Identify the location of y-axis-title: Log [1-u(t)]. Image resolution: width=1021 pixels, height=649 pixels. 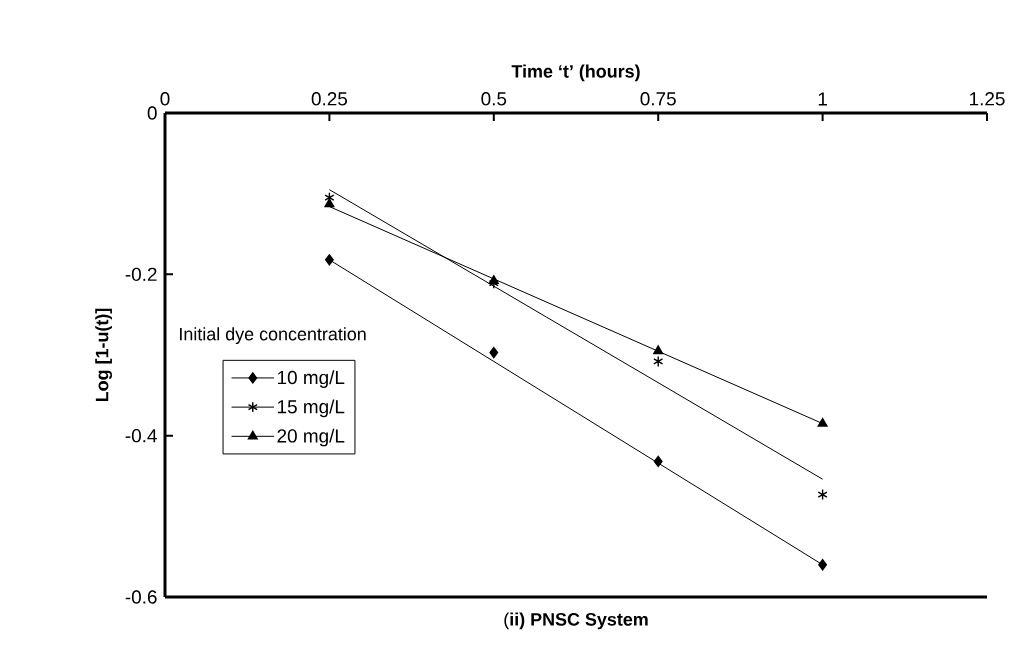
(104, 355).